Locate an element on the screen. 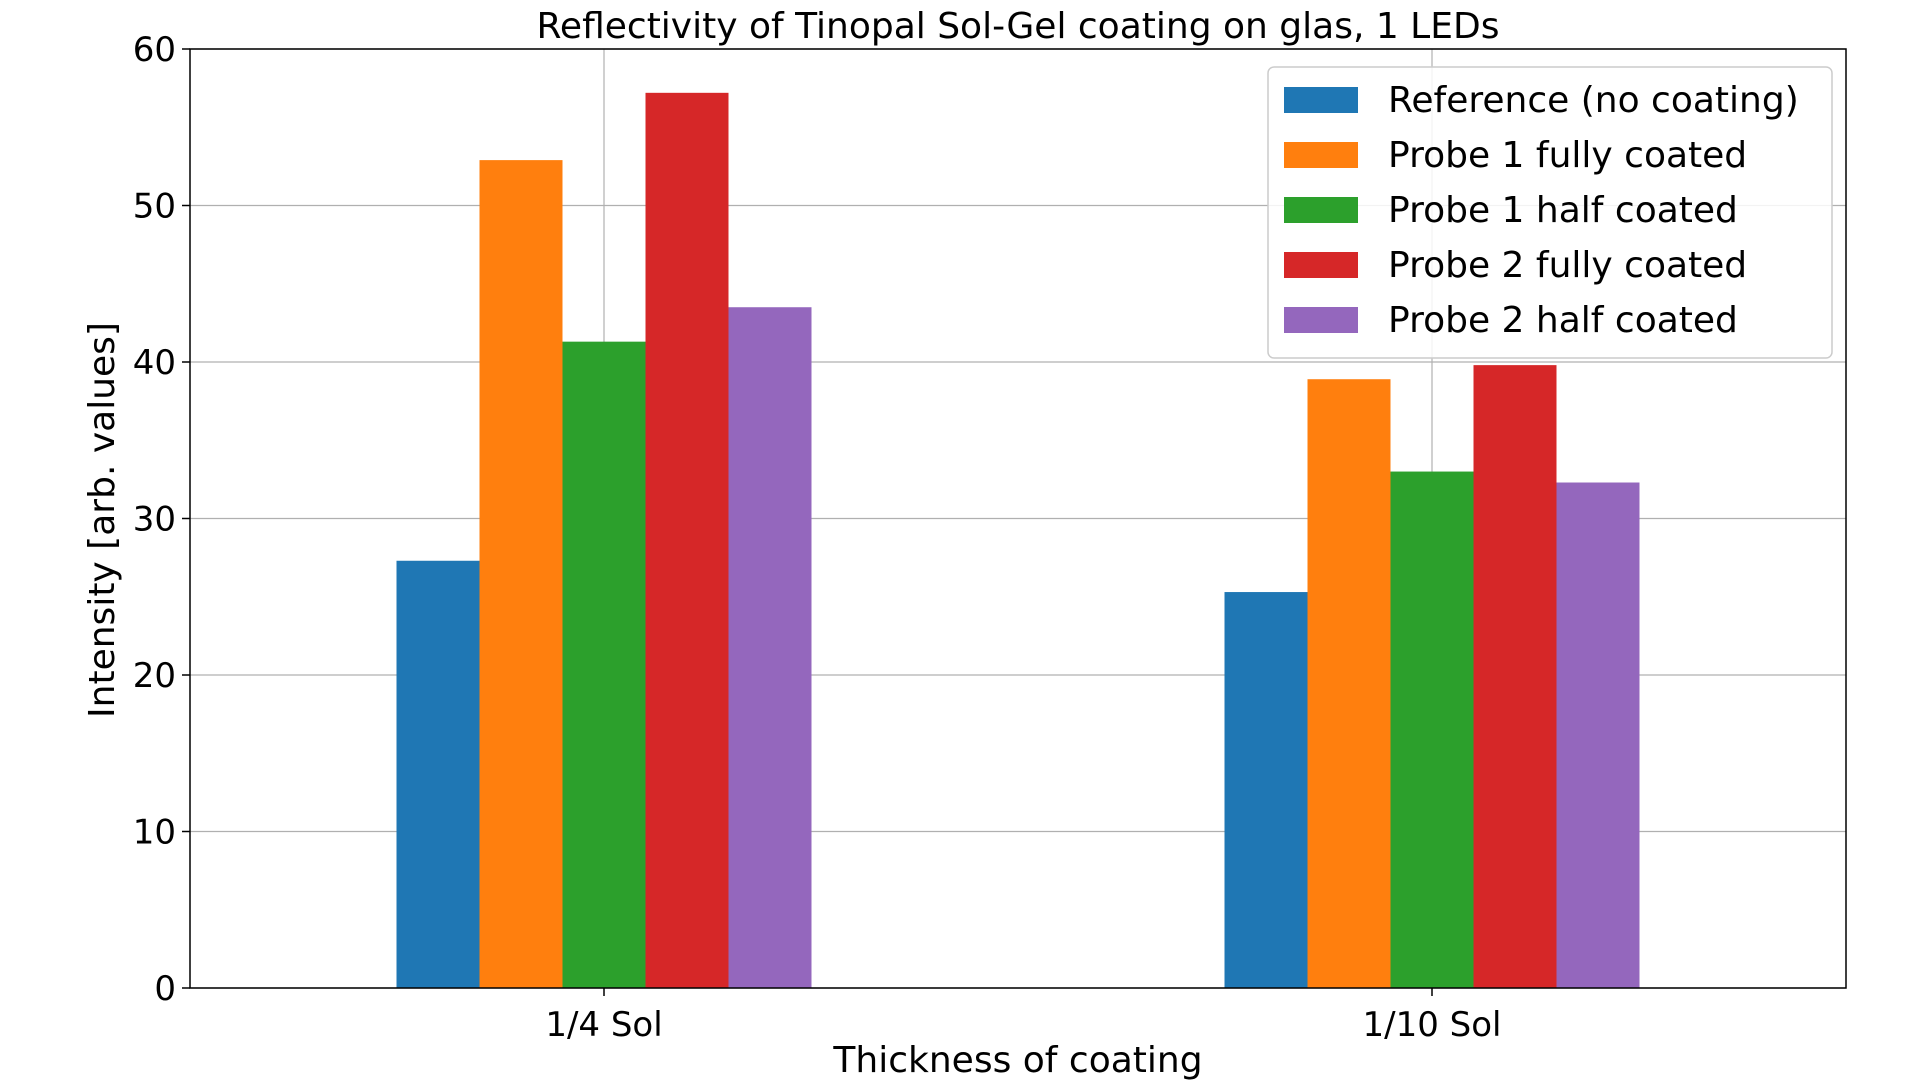  y-tick-label: 20 is located at coordinates (154, 676).